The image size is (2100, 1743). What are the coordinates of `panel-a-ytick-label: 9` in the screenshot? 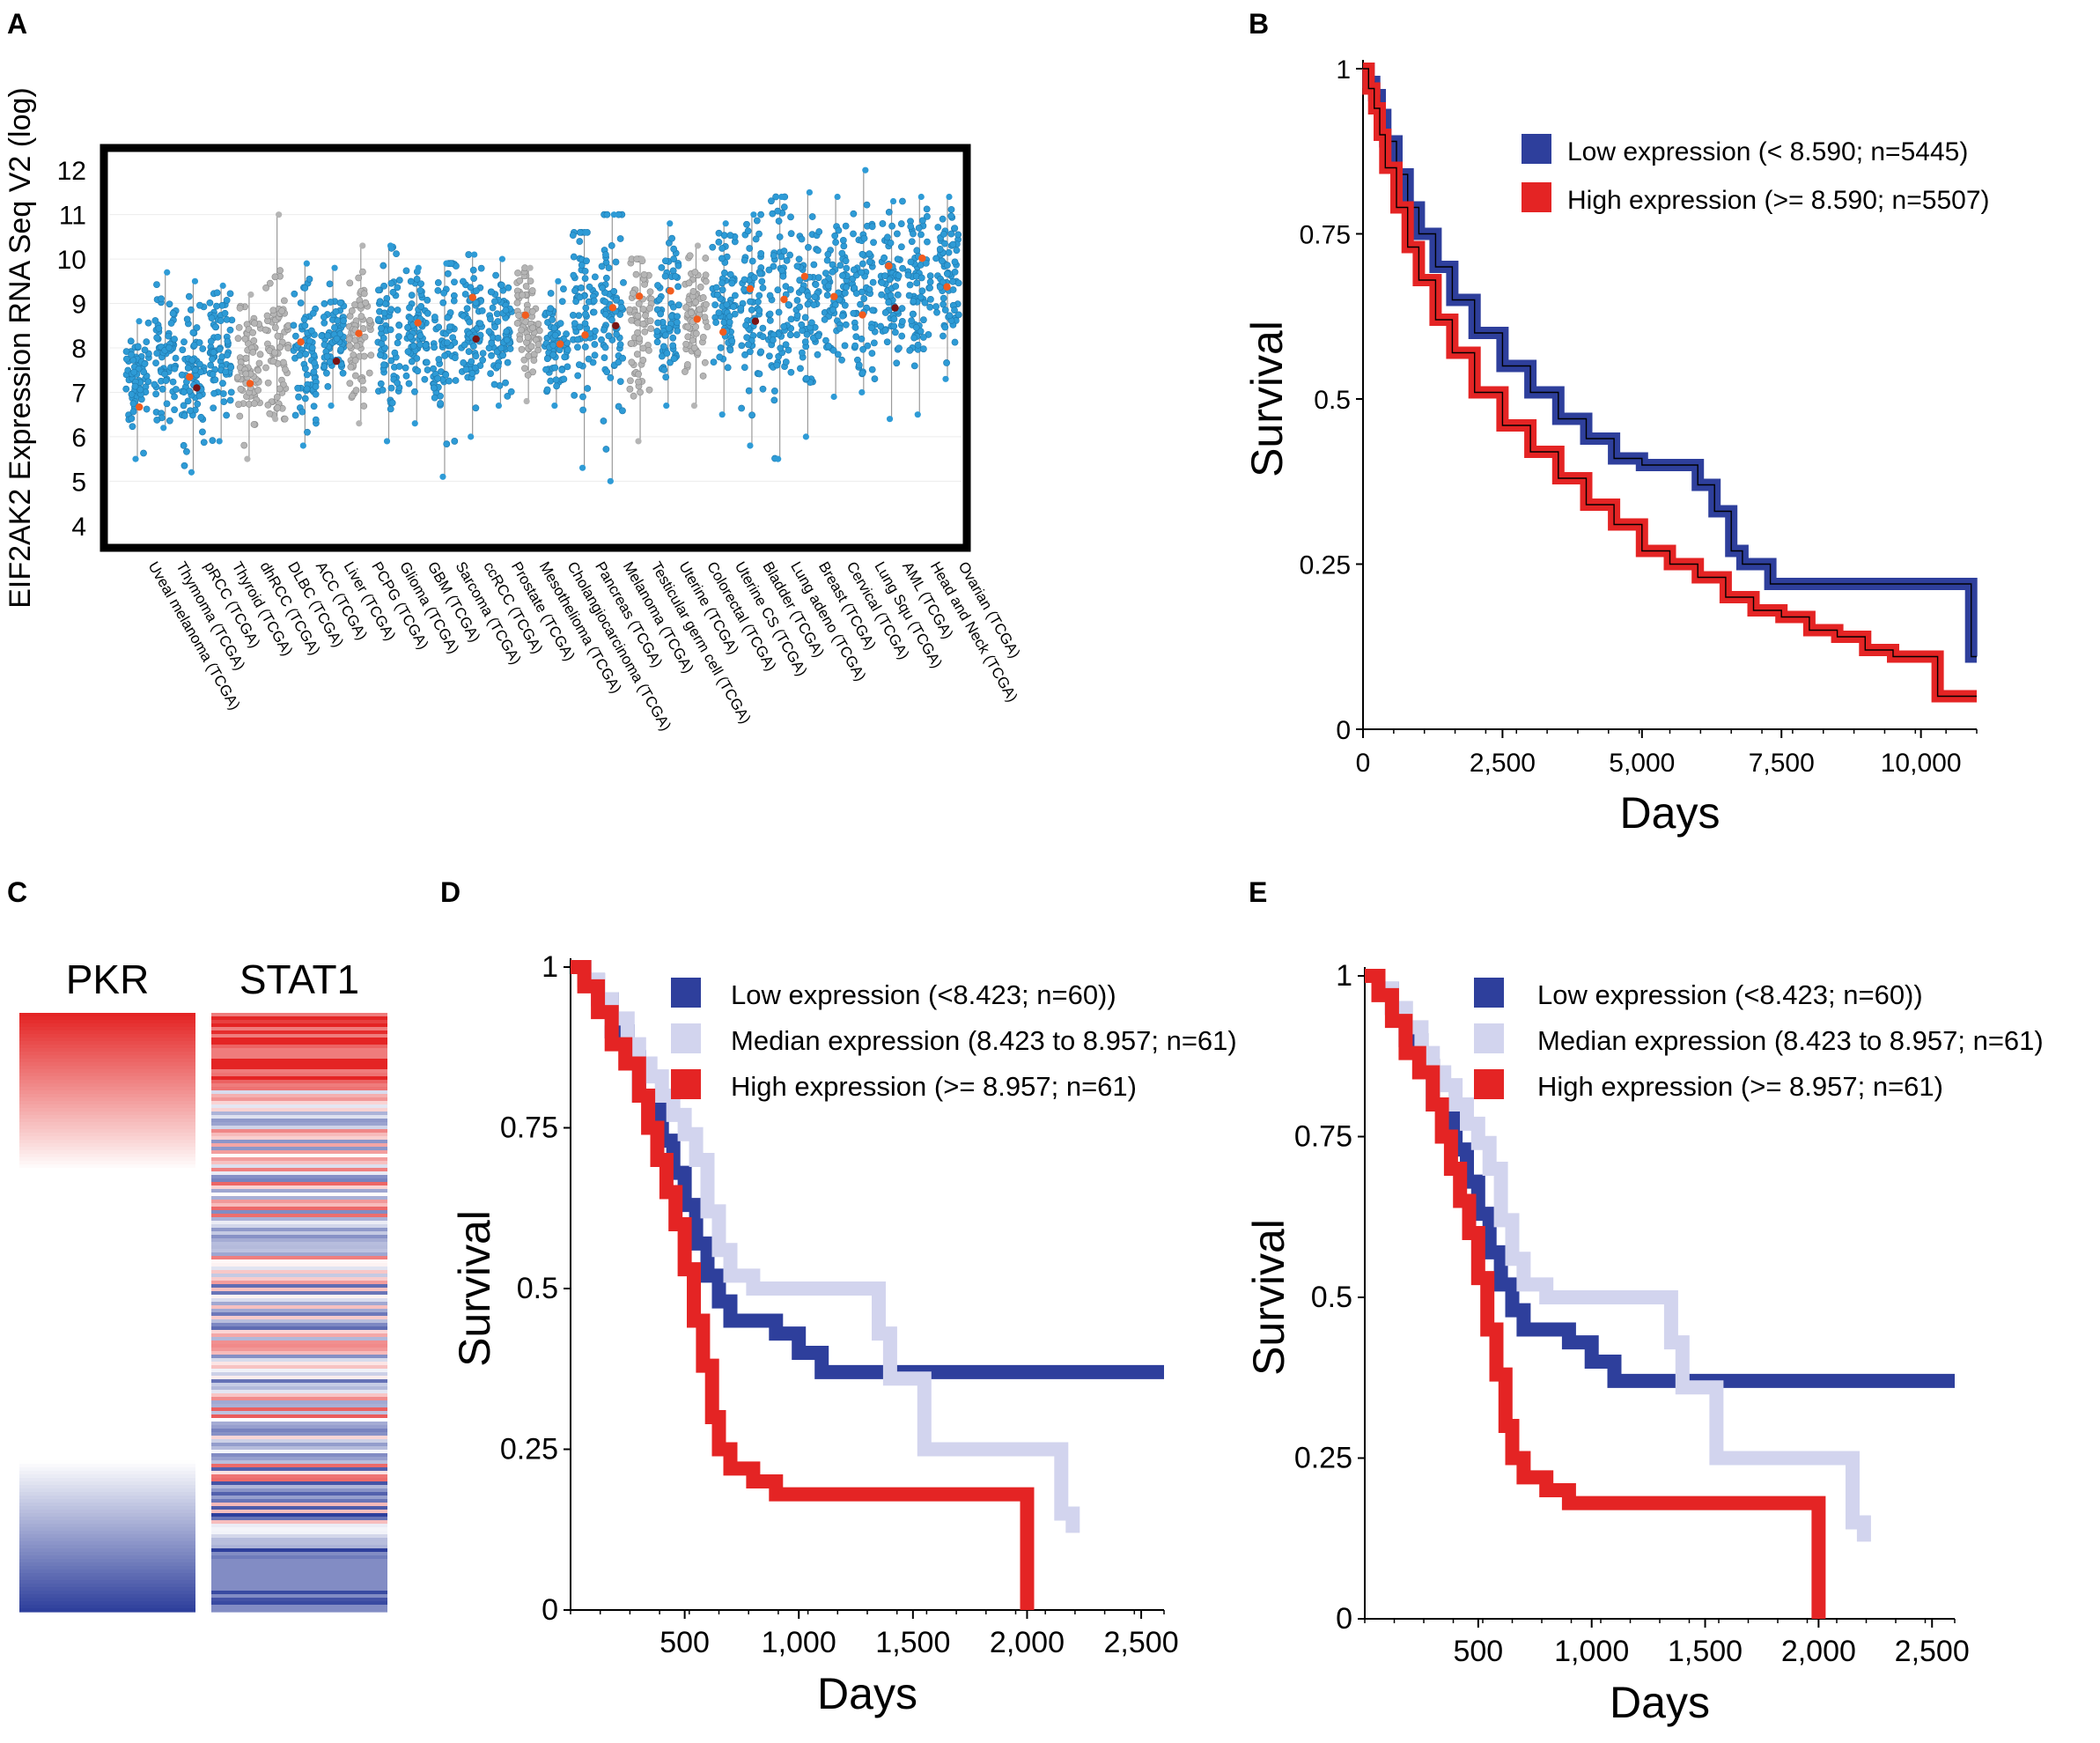 It's located at (78, 305).